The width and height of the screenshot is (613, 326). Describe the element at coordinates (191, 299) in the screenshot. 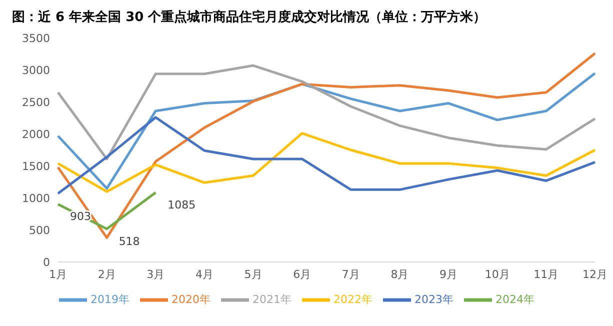

I see `legend-label: 2020年` at that location.